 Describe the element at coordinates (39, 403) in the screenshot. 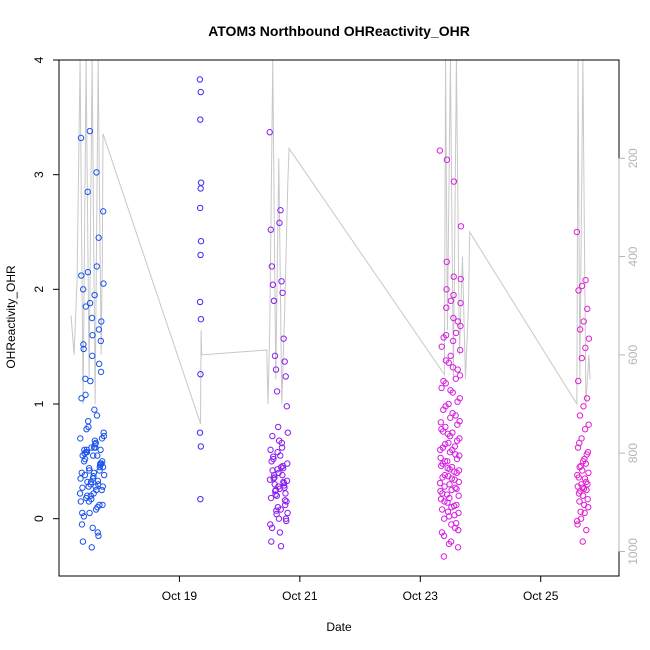

I see `y-tick-label: 1` at that location.